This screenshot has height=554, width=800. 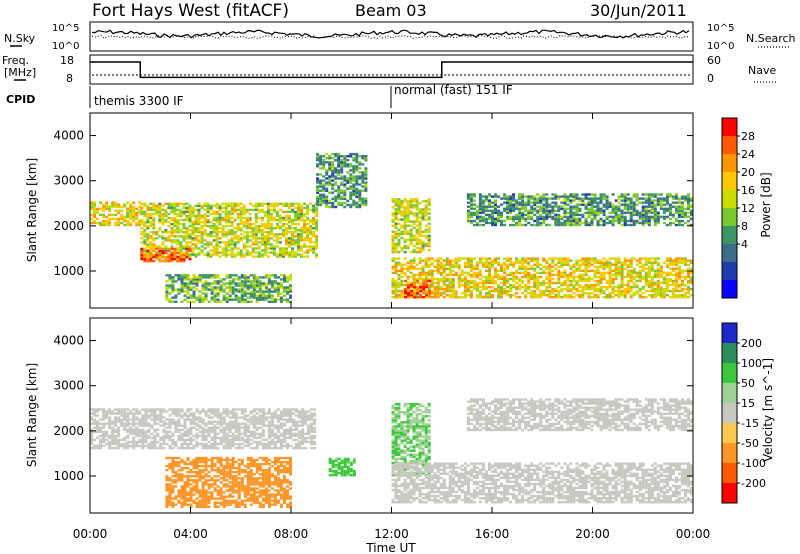 I want to click on colorbar-tick-label: 4, so click(x=744, y=244).